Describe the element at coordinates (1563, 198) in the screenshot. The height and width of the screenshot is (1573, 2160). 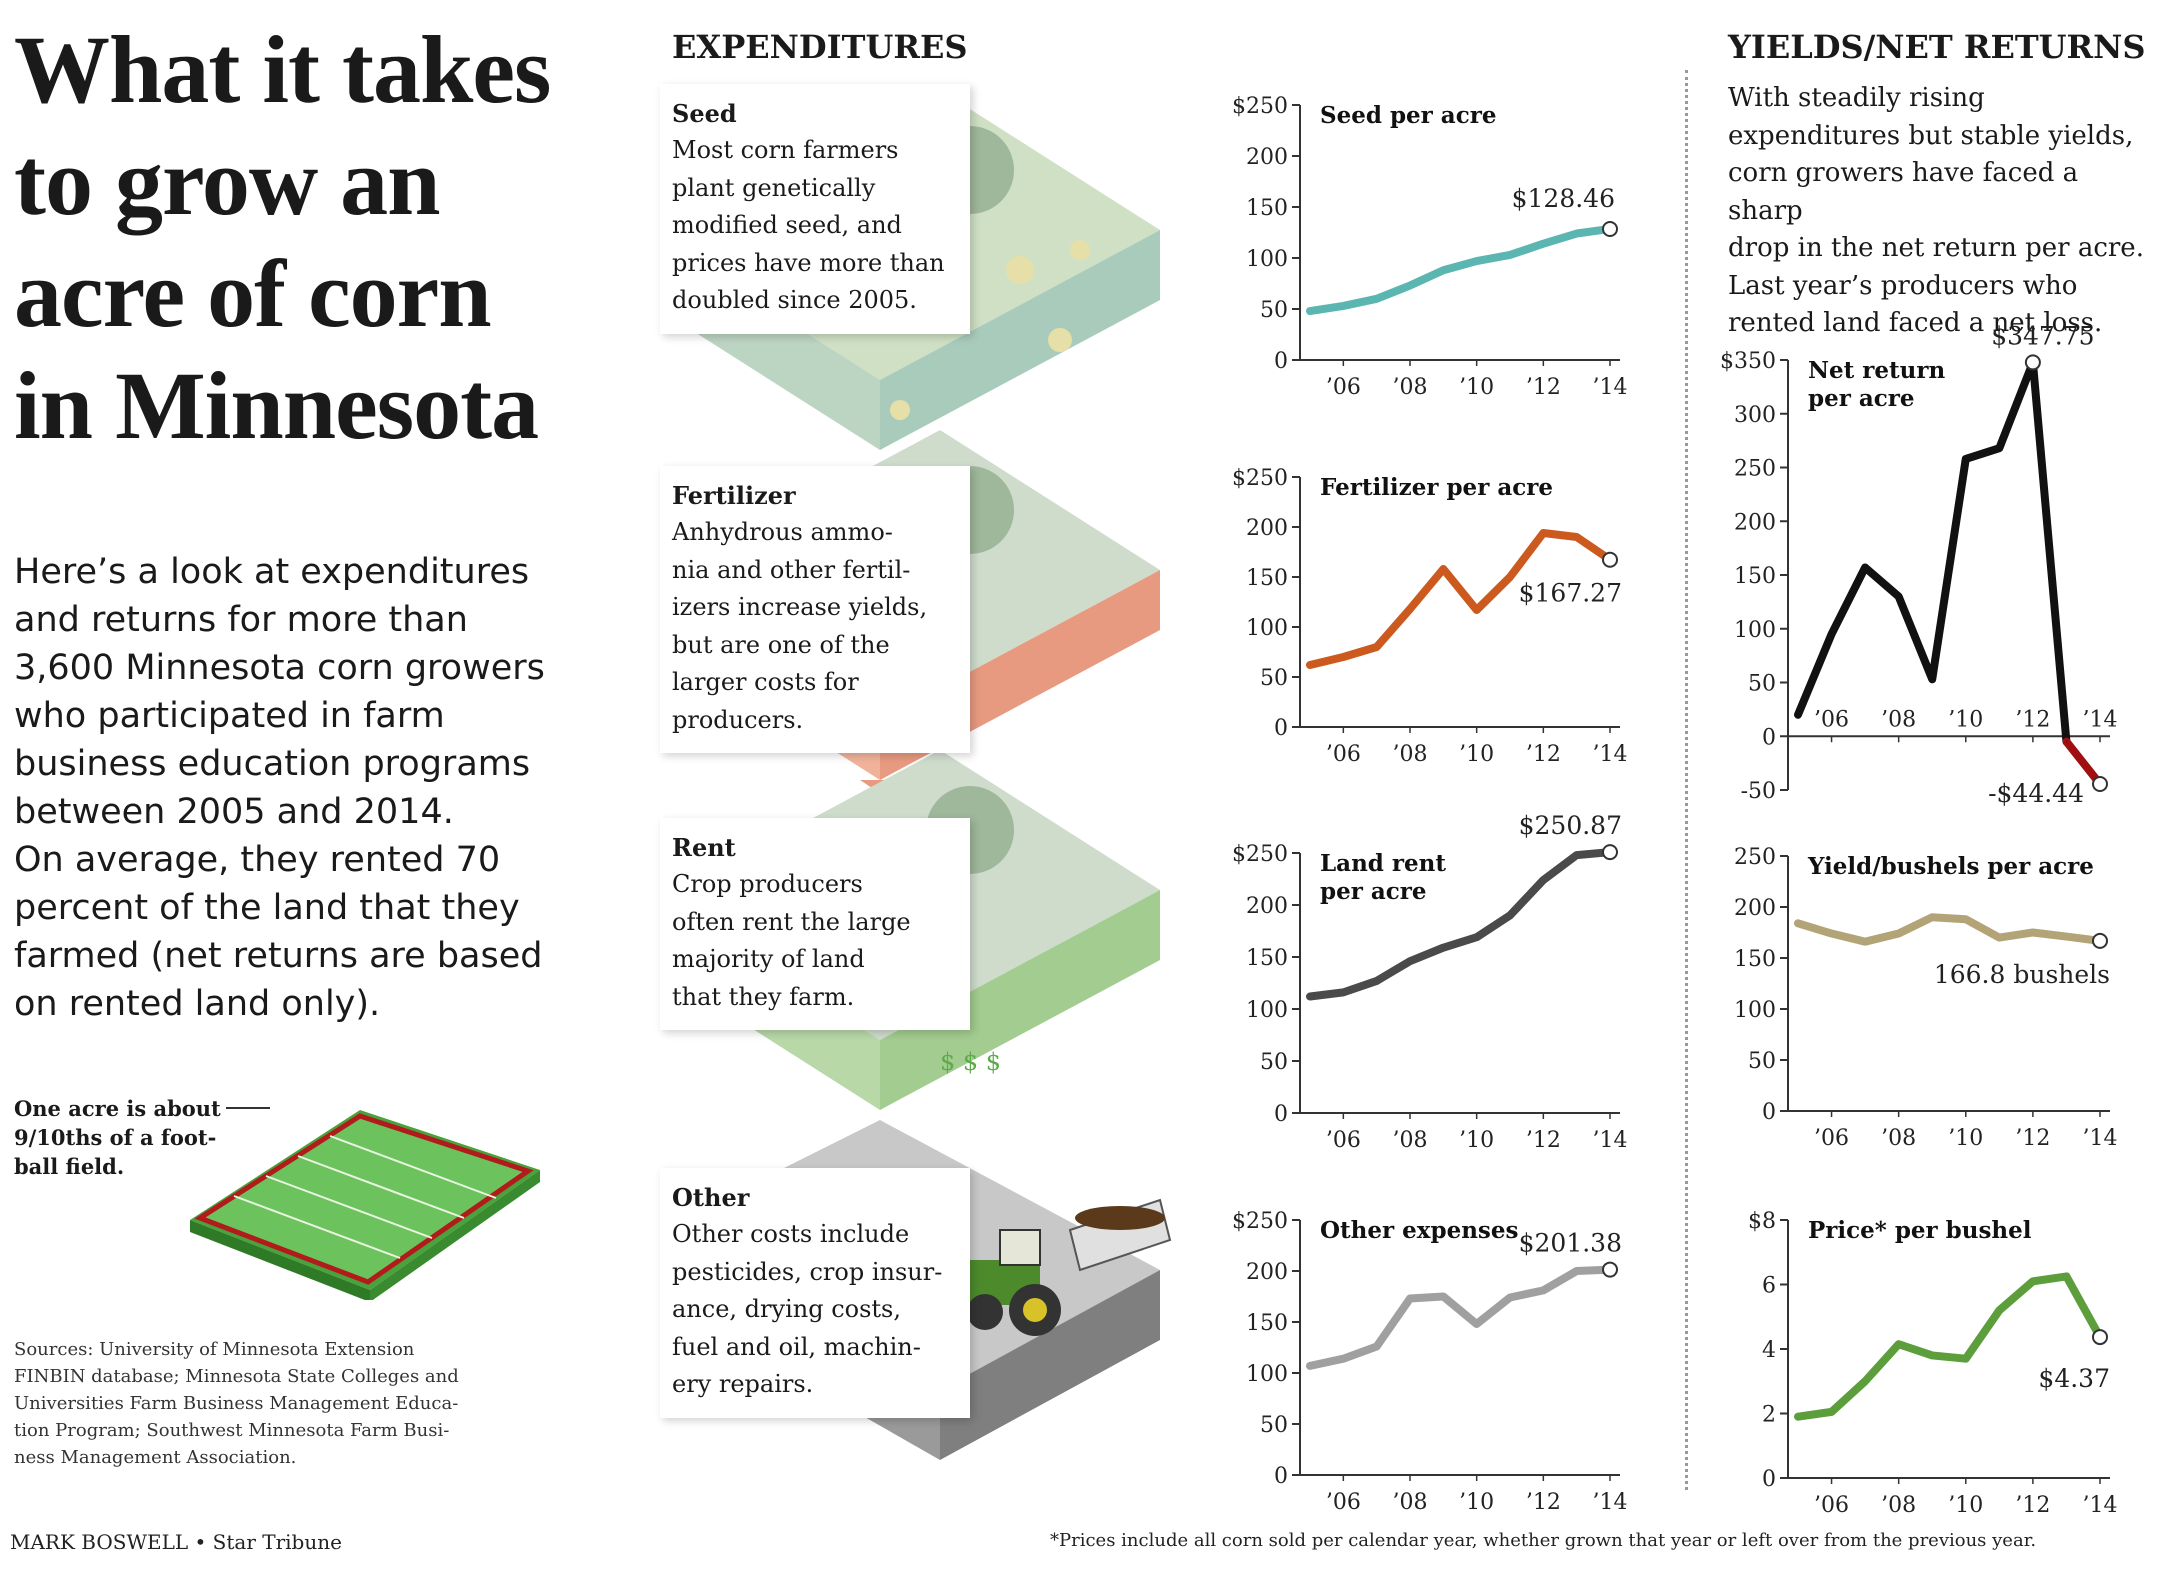
I see `end-value-label: $128.46` at that location.